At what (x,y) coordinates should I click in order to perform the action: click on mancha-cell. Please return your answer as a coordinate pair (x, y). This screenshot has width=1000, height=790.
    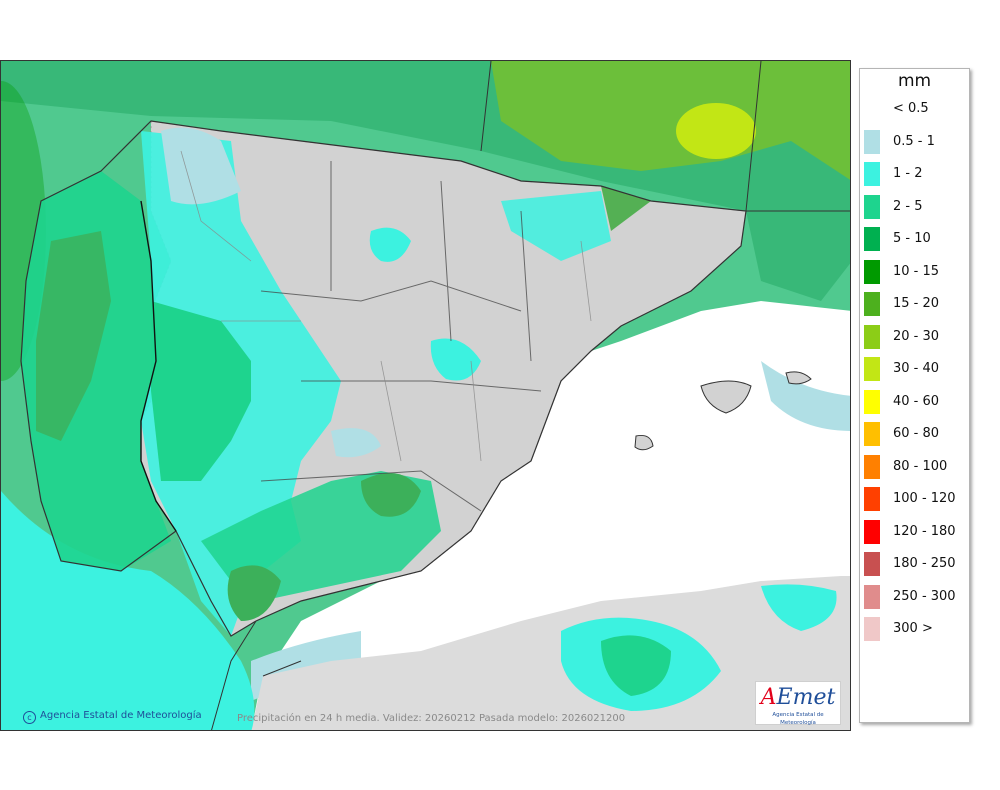
    Looking at the image, I should click on (356, 443).